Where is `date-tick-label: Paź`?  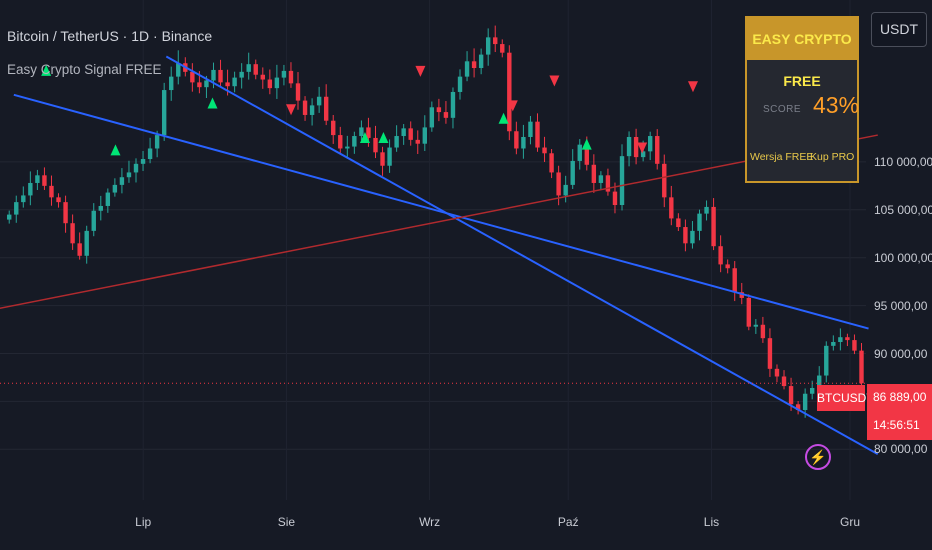
date-tick-label: Paź is located at coordinates (568, 522).